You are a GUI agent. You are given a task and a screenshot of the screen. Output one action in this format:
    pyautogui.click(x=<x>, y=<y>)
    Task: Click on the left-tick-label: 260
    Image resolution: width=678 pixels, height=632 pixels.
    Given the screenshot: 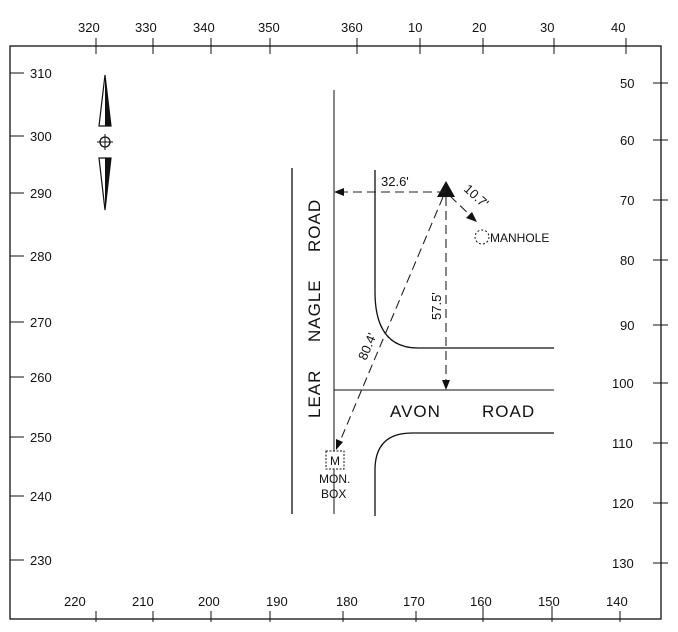 What is the action you would take?
    pyautogui.click(x=41, y=377)
    